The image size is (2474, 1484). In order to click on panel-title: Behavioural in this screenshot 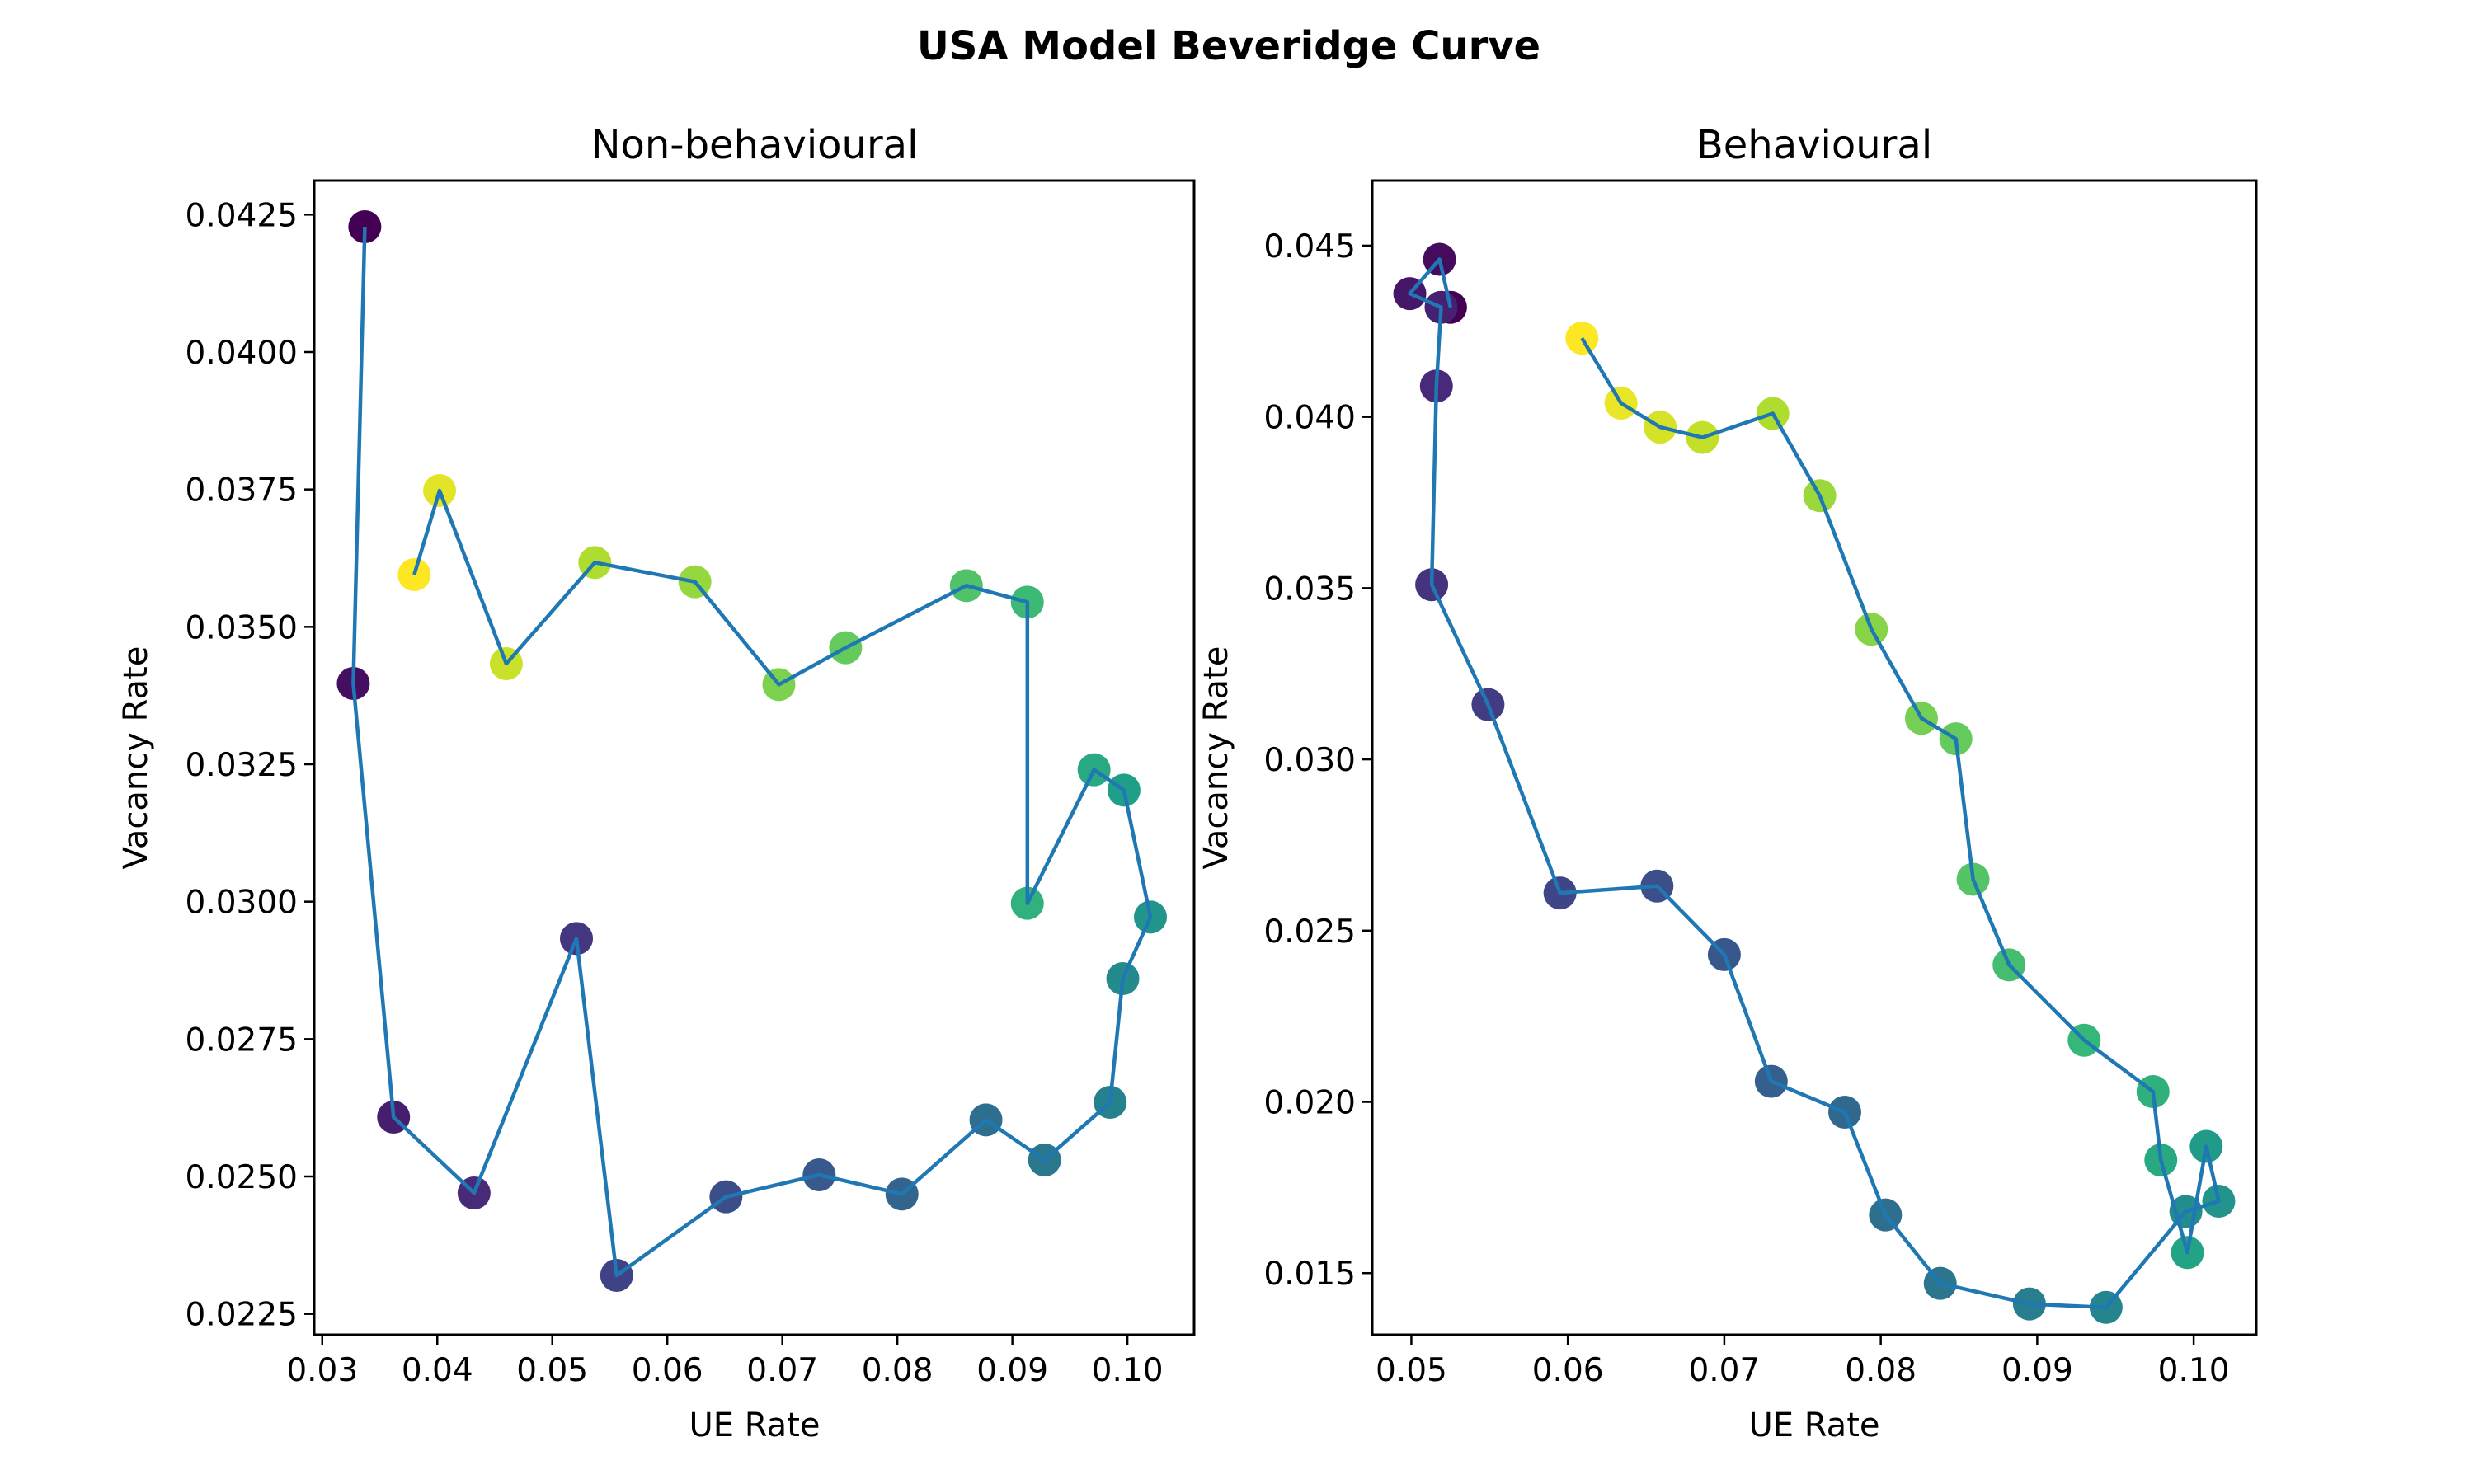, I will do `click(1814, 145)`.